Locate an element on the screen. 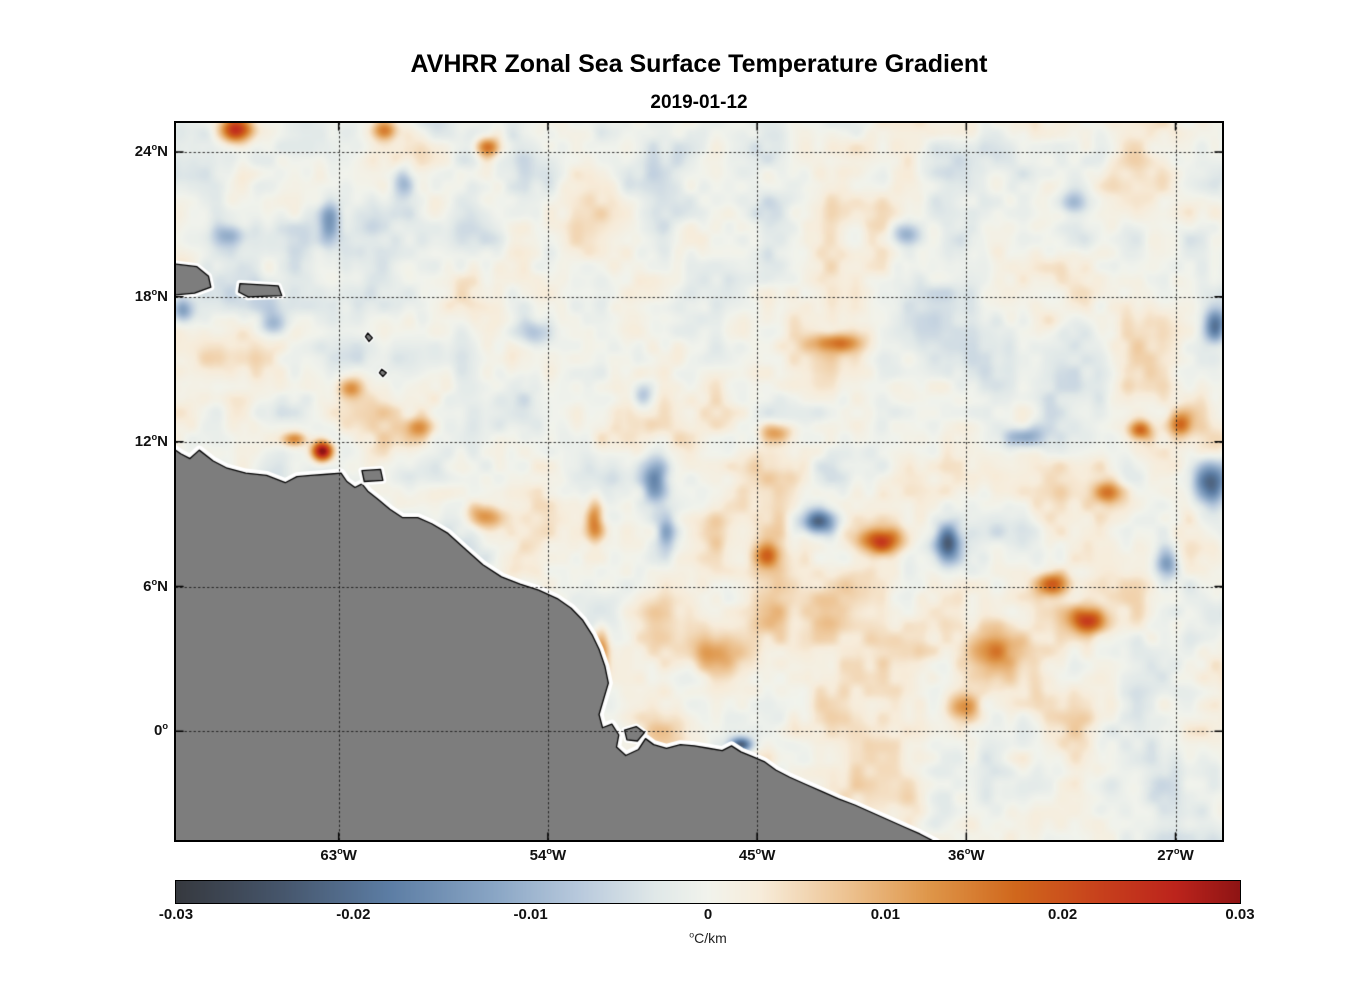 Image resolution: width=1356 pixels, height=1000 pixels. y-tick-label: 24oN is located at coordinates (114, 152).